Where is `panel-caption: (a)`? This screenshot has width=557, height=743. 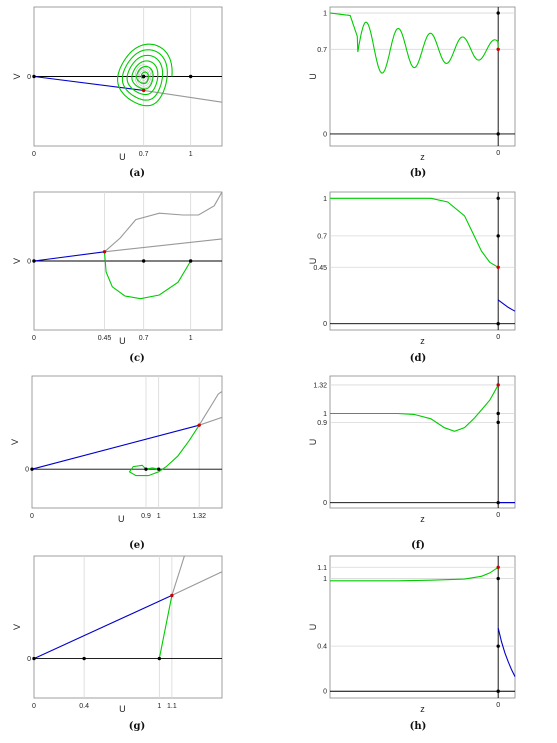 panel-caption: (a) is located at coordinates (137, 173).